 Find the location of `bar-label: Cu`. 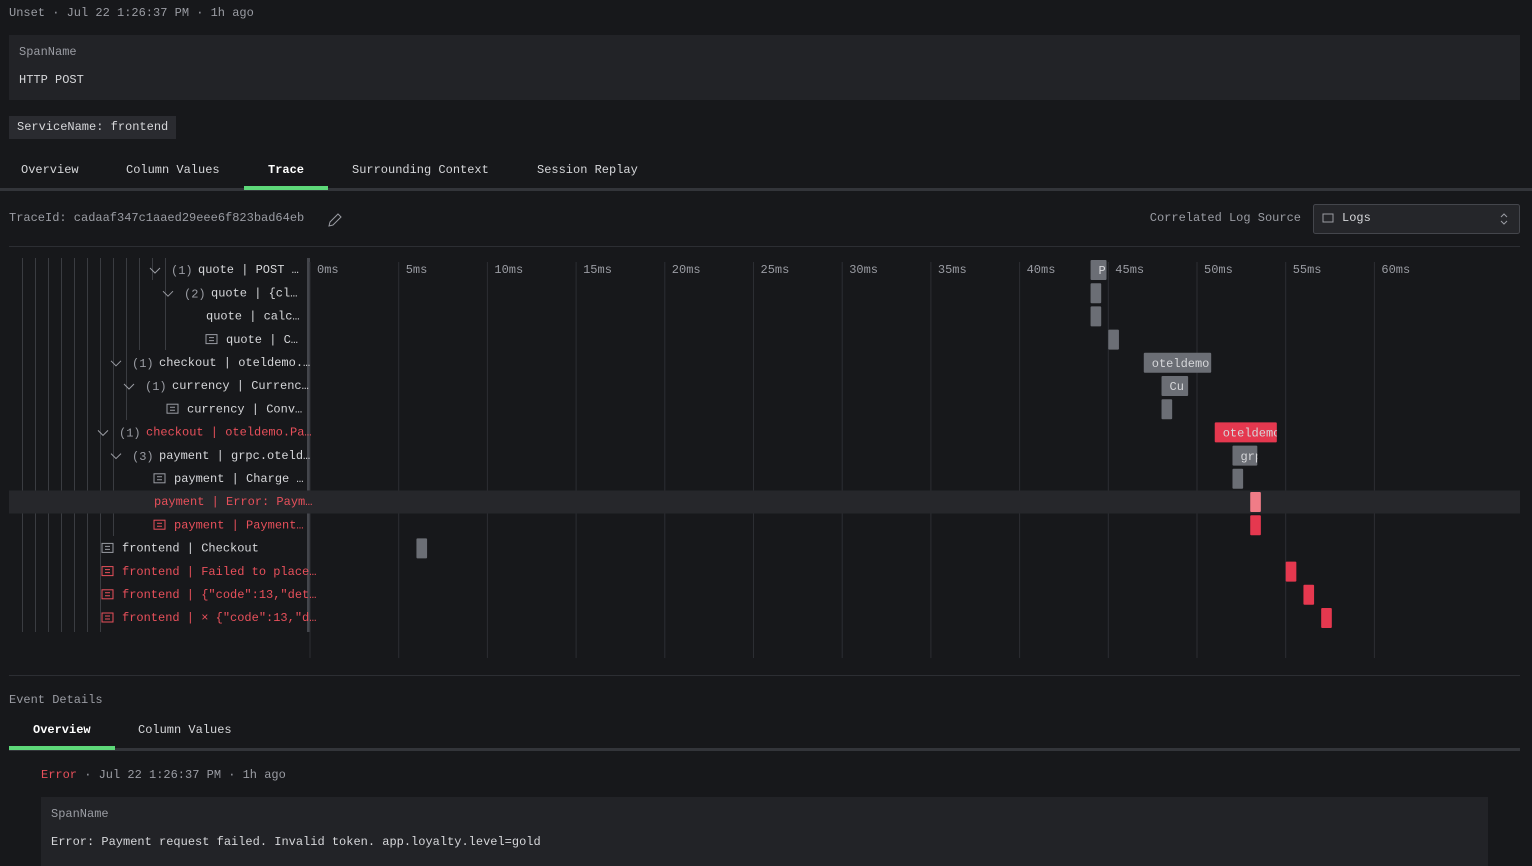

bar-label: Cu is located at coordinates (1177, 387).